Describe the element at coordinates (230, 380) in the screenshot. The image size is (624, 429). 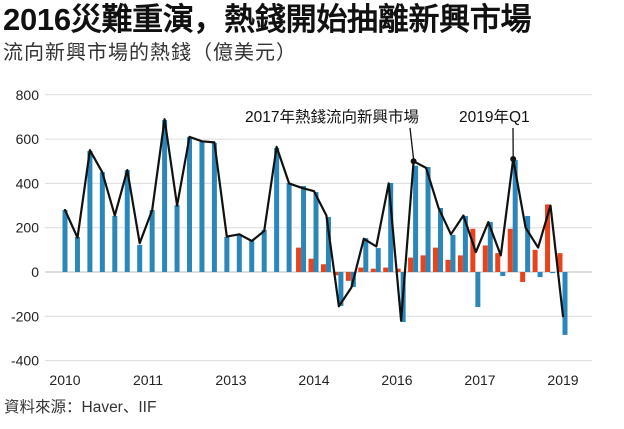
I see `x-tick-label: 2013` at that location.